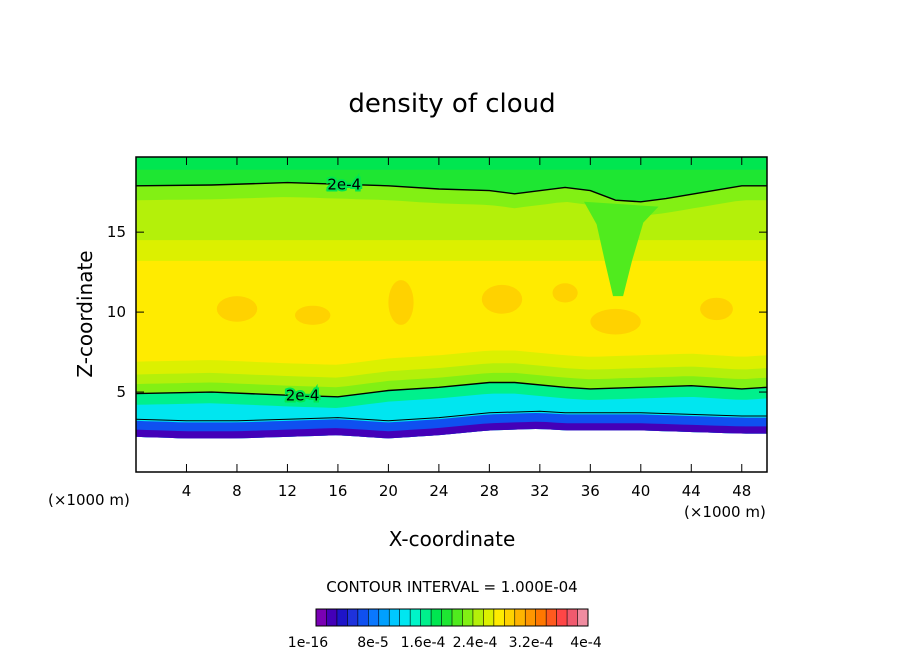 The height and width of the screenshot is (654, 904). Describe the element at coordinates (489, 491) in the screenshot. I see `x-tick-label: 28` at that location.